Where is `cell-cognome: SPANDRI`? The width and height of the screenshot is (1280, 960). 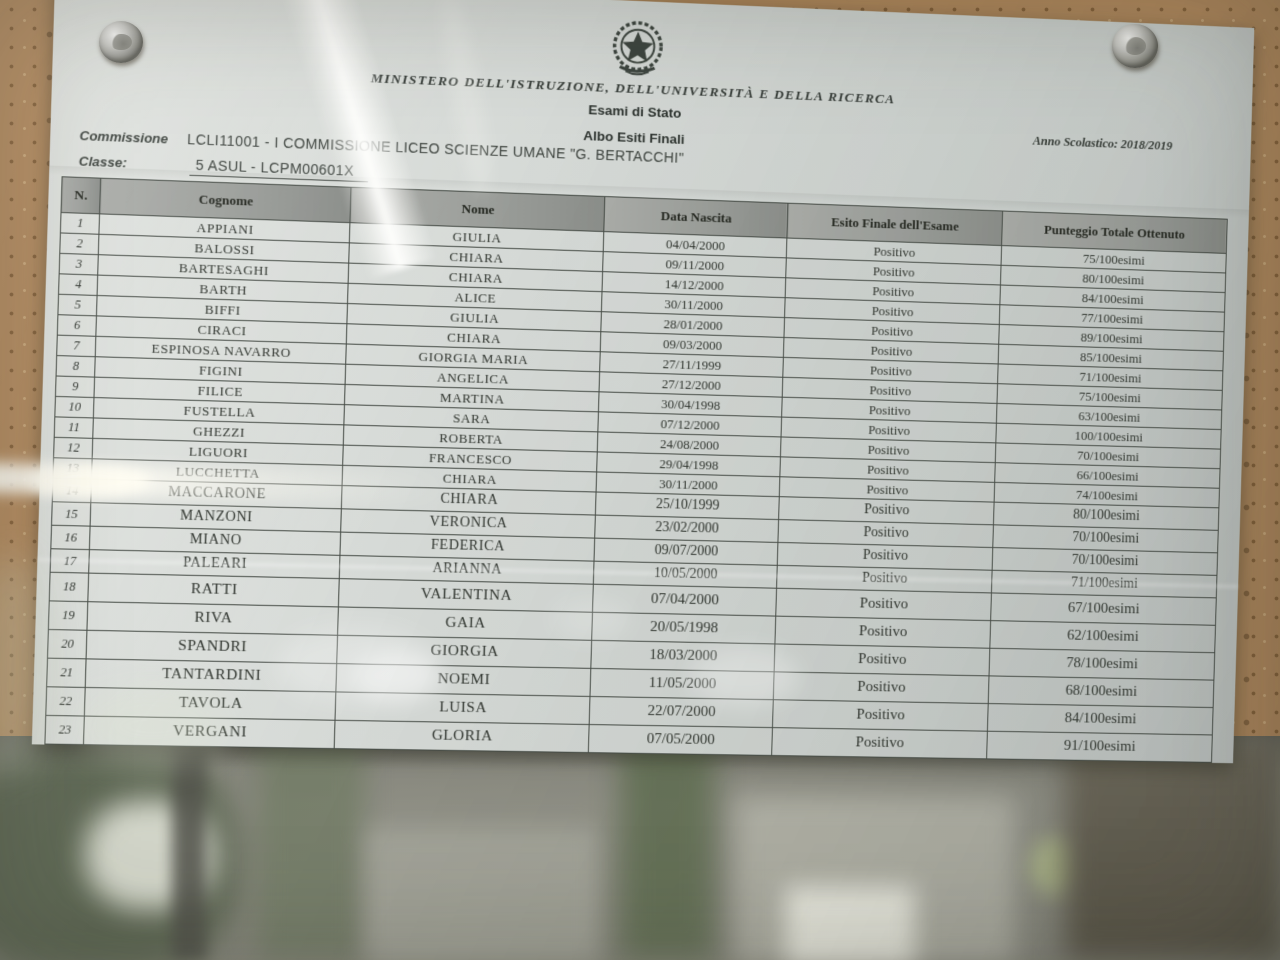 cell-cognome: SPANDRI is located at coordinates (212, 647).